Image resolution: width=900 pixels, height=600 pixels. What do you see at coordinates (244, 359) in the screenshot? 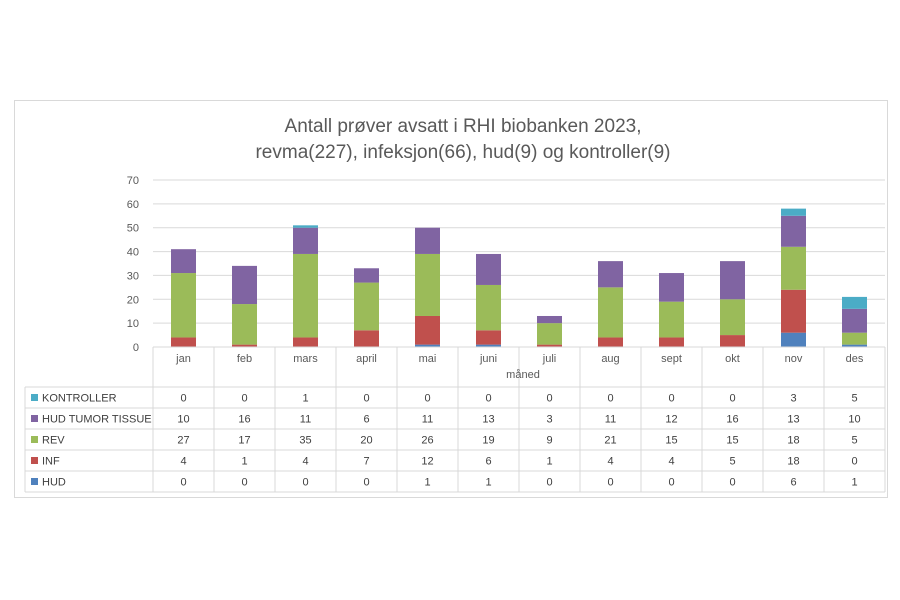
I see `x-category-label: feb` at bounding box center [244, 359].